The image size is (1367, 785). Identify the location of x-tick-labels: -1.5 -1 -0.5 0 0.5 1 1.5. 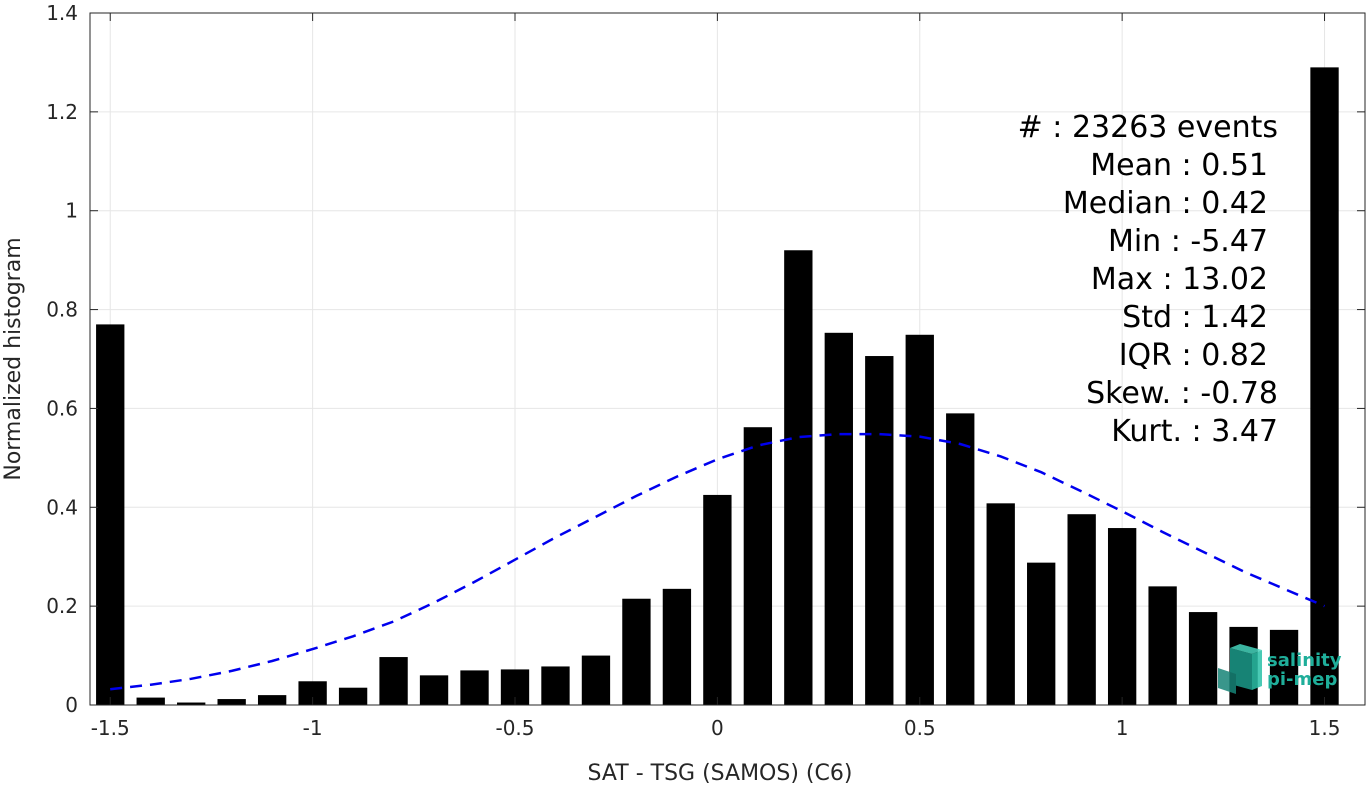
(716, 728).